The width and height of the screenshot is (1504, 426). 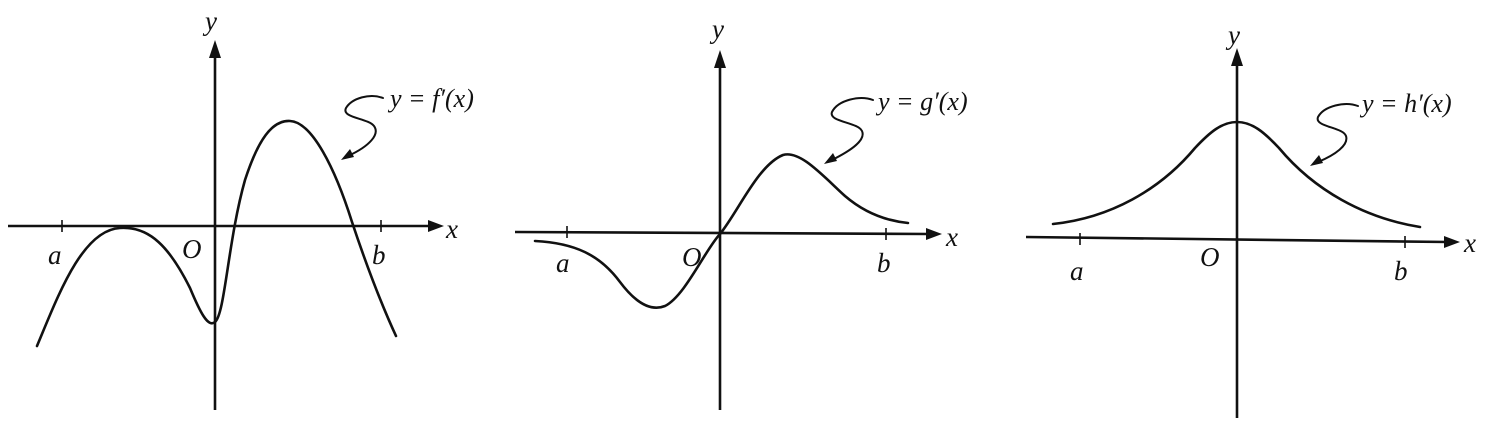 What do you see at coordinates (430, 98) in the screenshot?
I see `equation-label: y = f′(x)` at bounding box center [430, 98].